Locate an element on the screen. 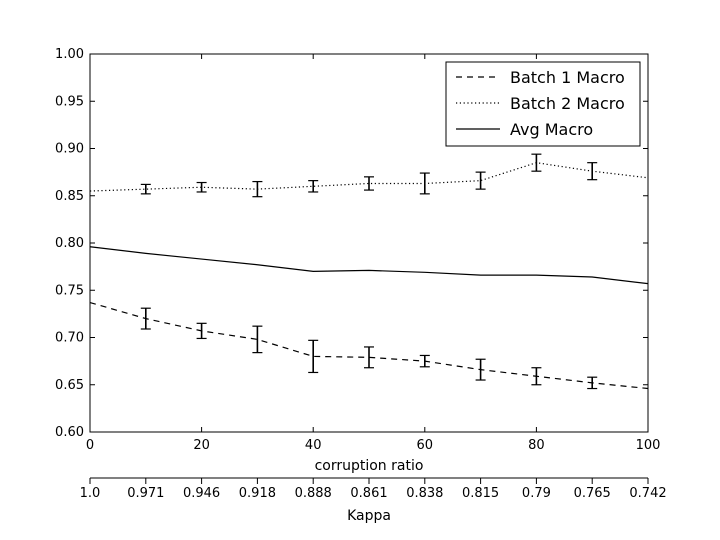 Image resolution: width=720 pixels, height=540 pixels. x-tick-label: 20 is located at coordinates (201, 445).